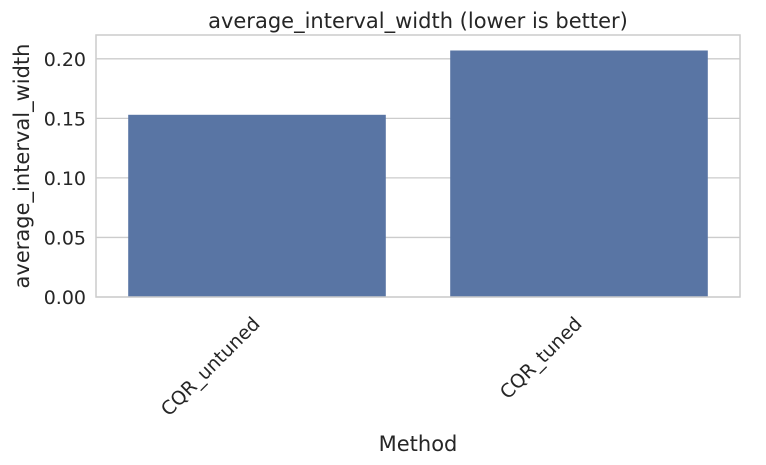 This screenshot has width=766, height=465. Describe the element at coordinates (65, 298) in the screenshot. I see `y-tick-label: 0.00` at that location.